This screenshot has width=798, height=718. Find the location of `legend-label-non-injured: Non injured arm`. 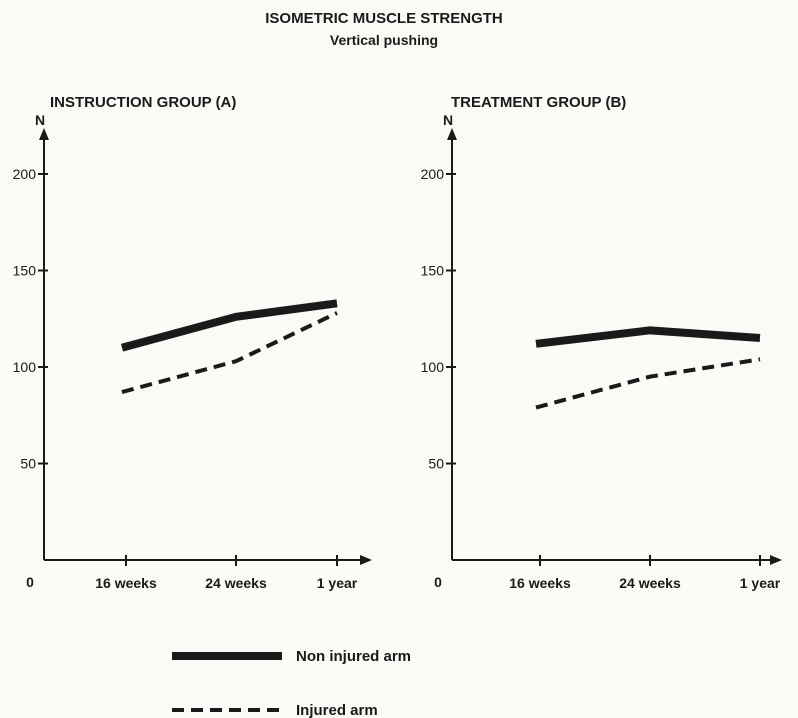

legend-label-non-injured: Non injured arm is located at coordinates (353, 656).